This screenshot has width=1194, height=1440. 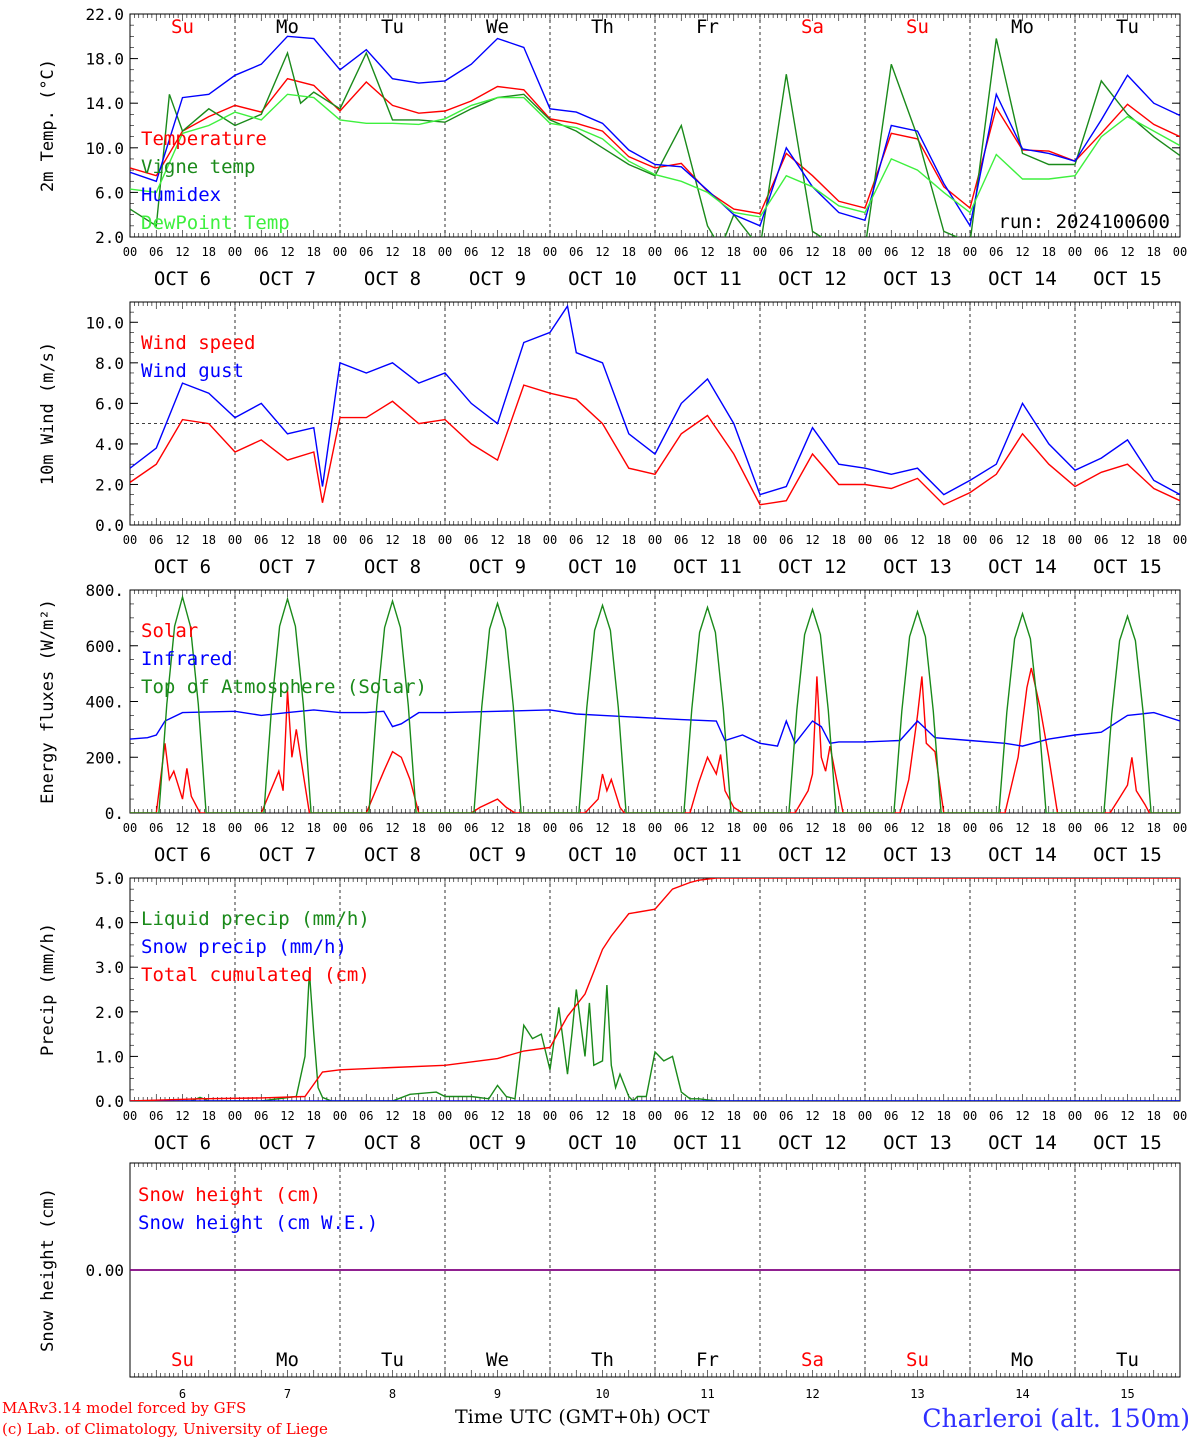 What do you see at coordinates (1127, 855) in the screenshot?
I see `date-label: OCT 15` at bounding box center [1127, 855].